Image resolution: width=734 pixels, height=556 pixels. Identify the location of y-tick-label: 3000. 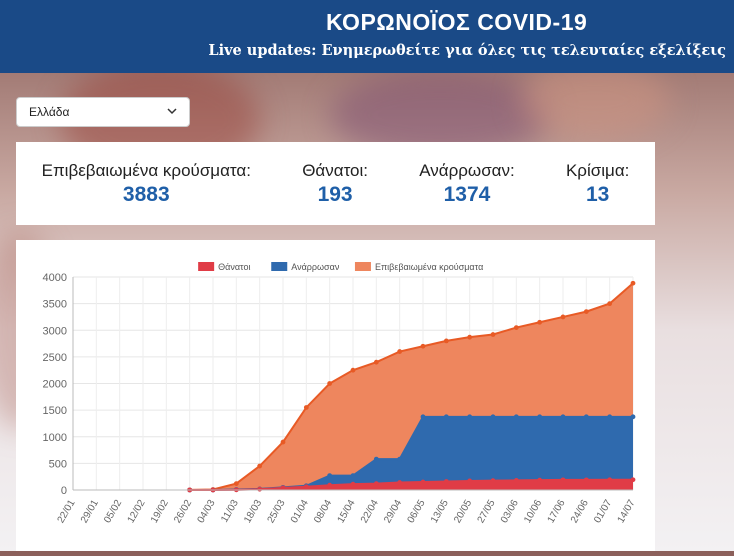
(55, 331).